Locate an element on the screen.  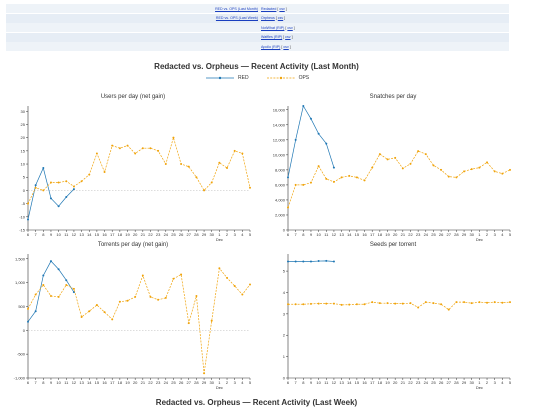
x-tick-label: 28 is located at coordinates (196, 234).